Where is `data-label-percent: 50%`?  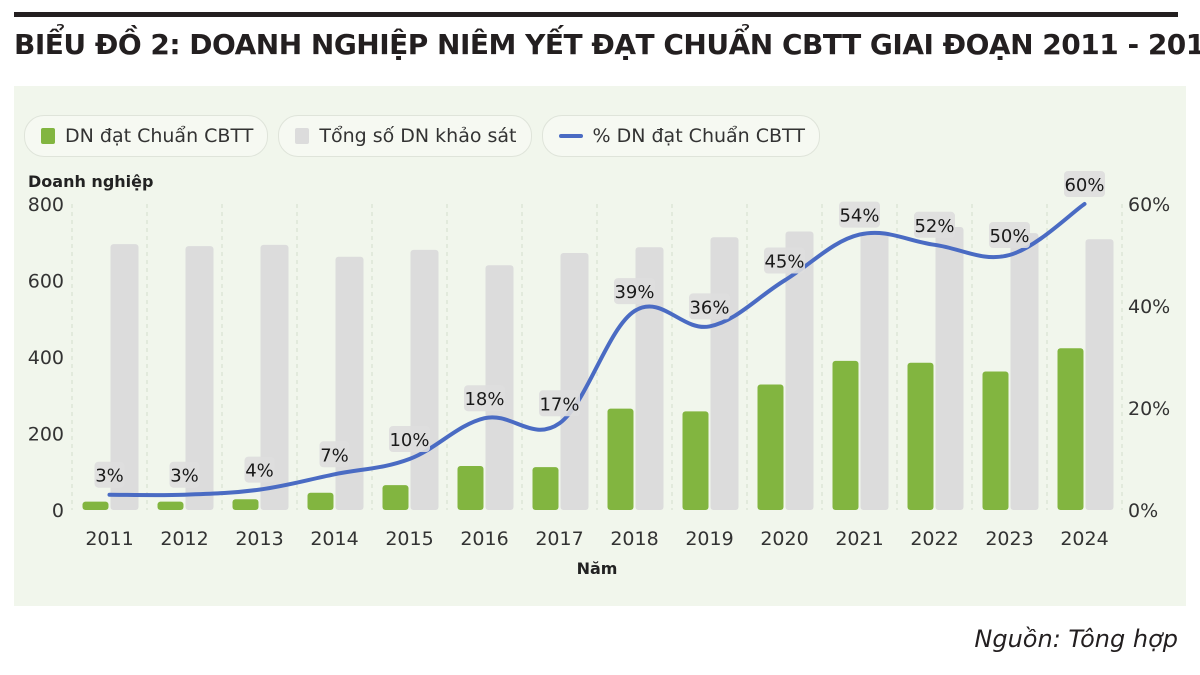 data-label-percent: 50% is located at coordinates (1009, 236).